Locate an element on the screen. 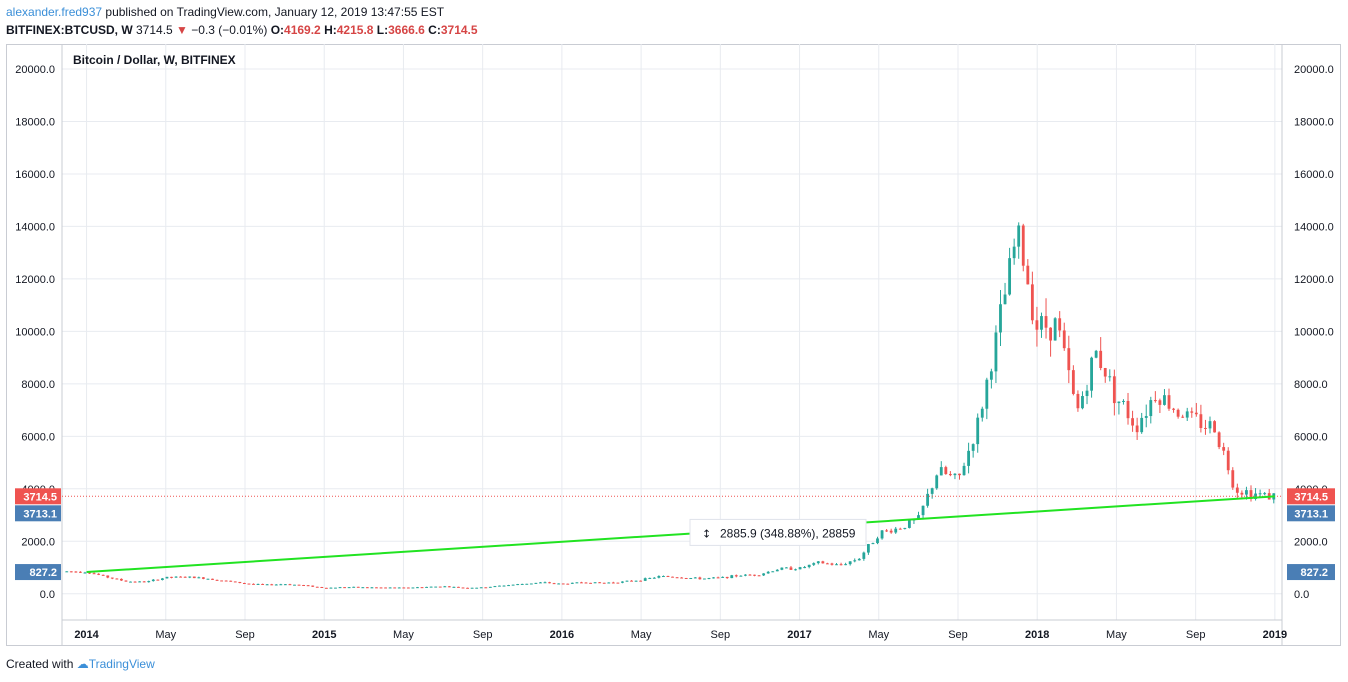 The image size is (1348, 682). tradingview-logo-icon: ☁ is located at coordinates (82, 664).